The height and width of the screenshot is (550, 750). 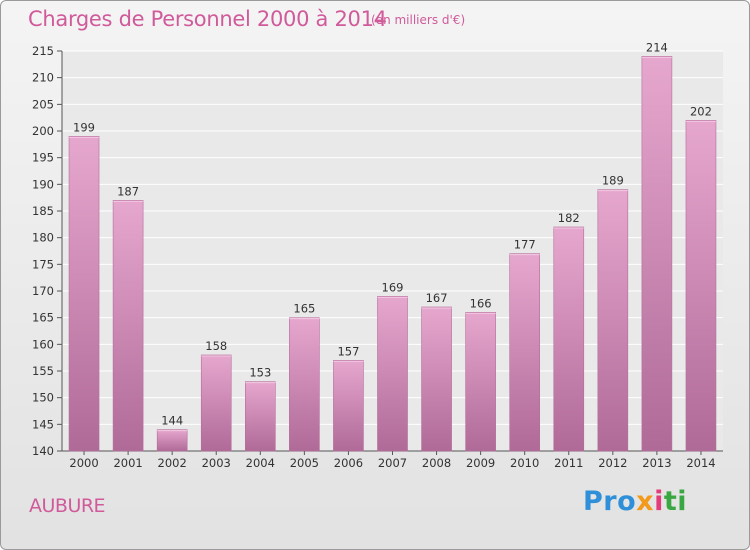 I want to click on bar-2000, so click(x=84, y=294).